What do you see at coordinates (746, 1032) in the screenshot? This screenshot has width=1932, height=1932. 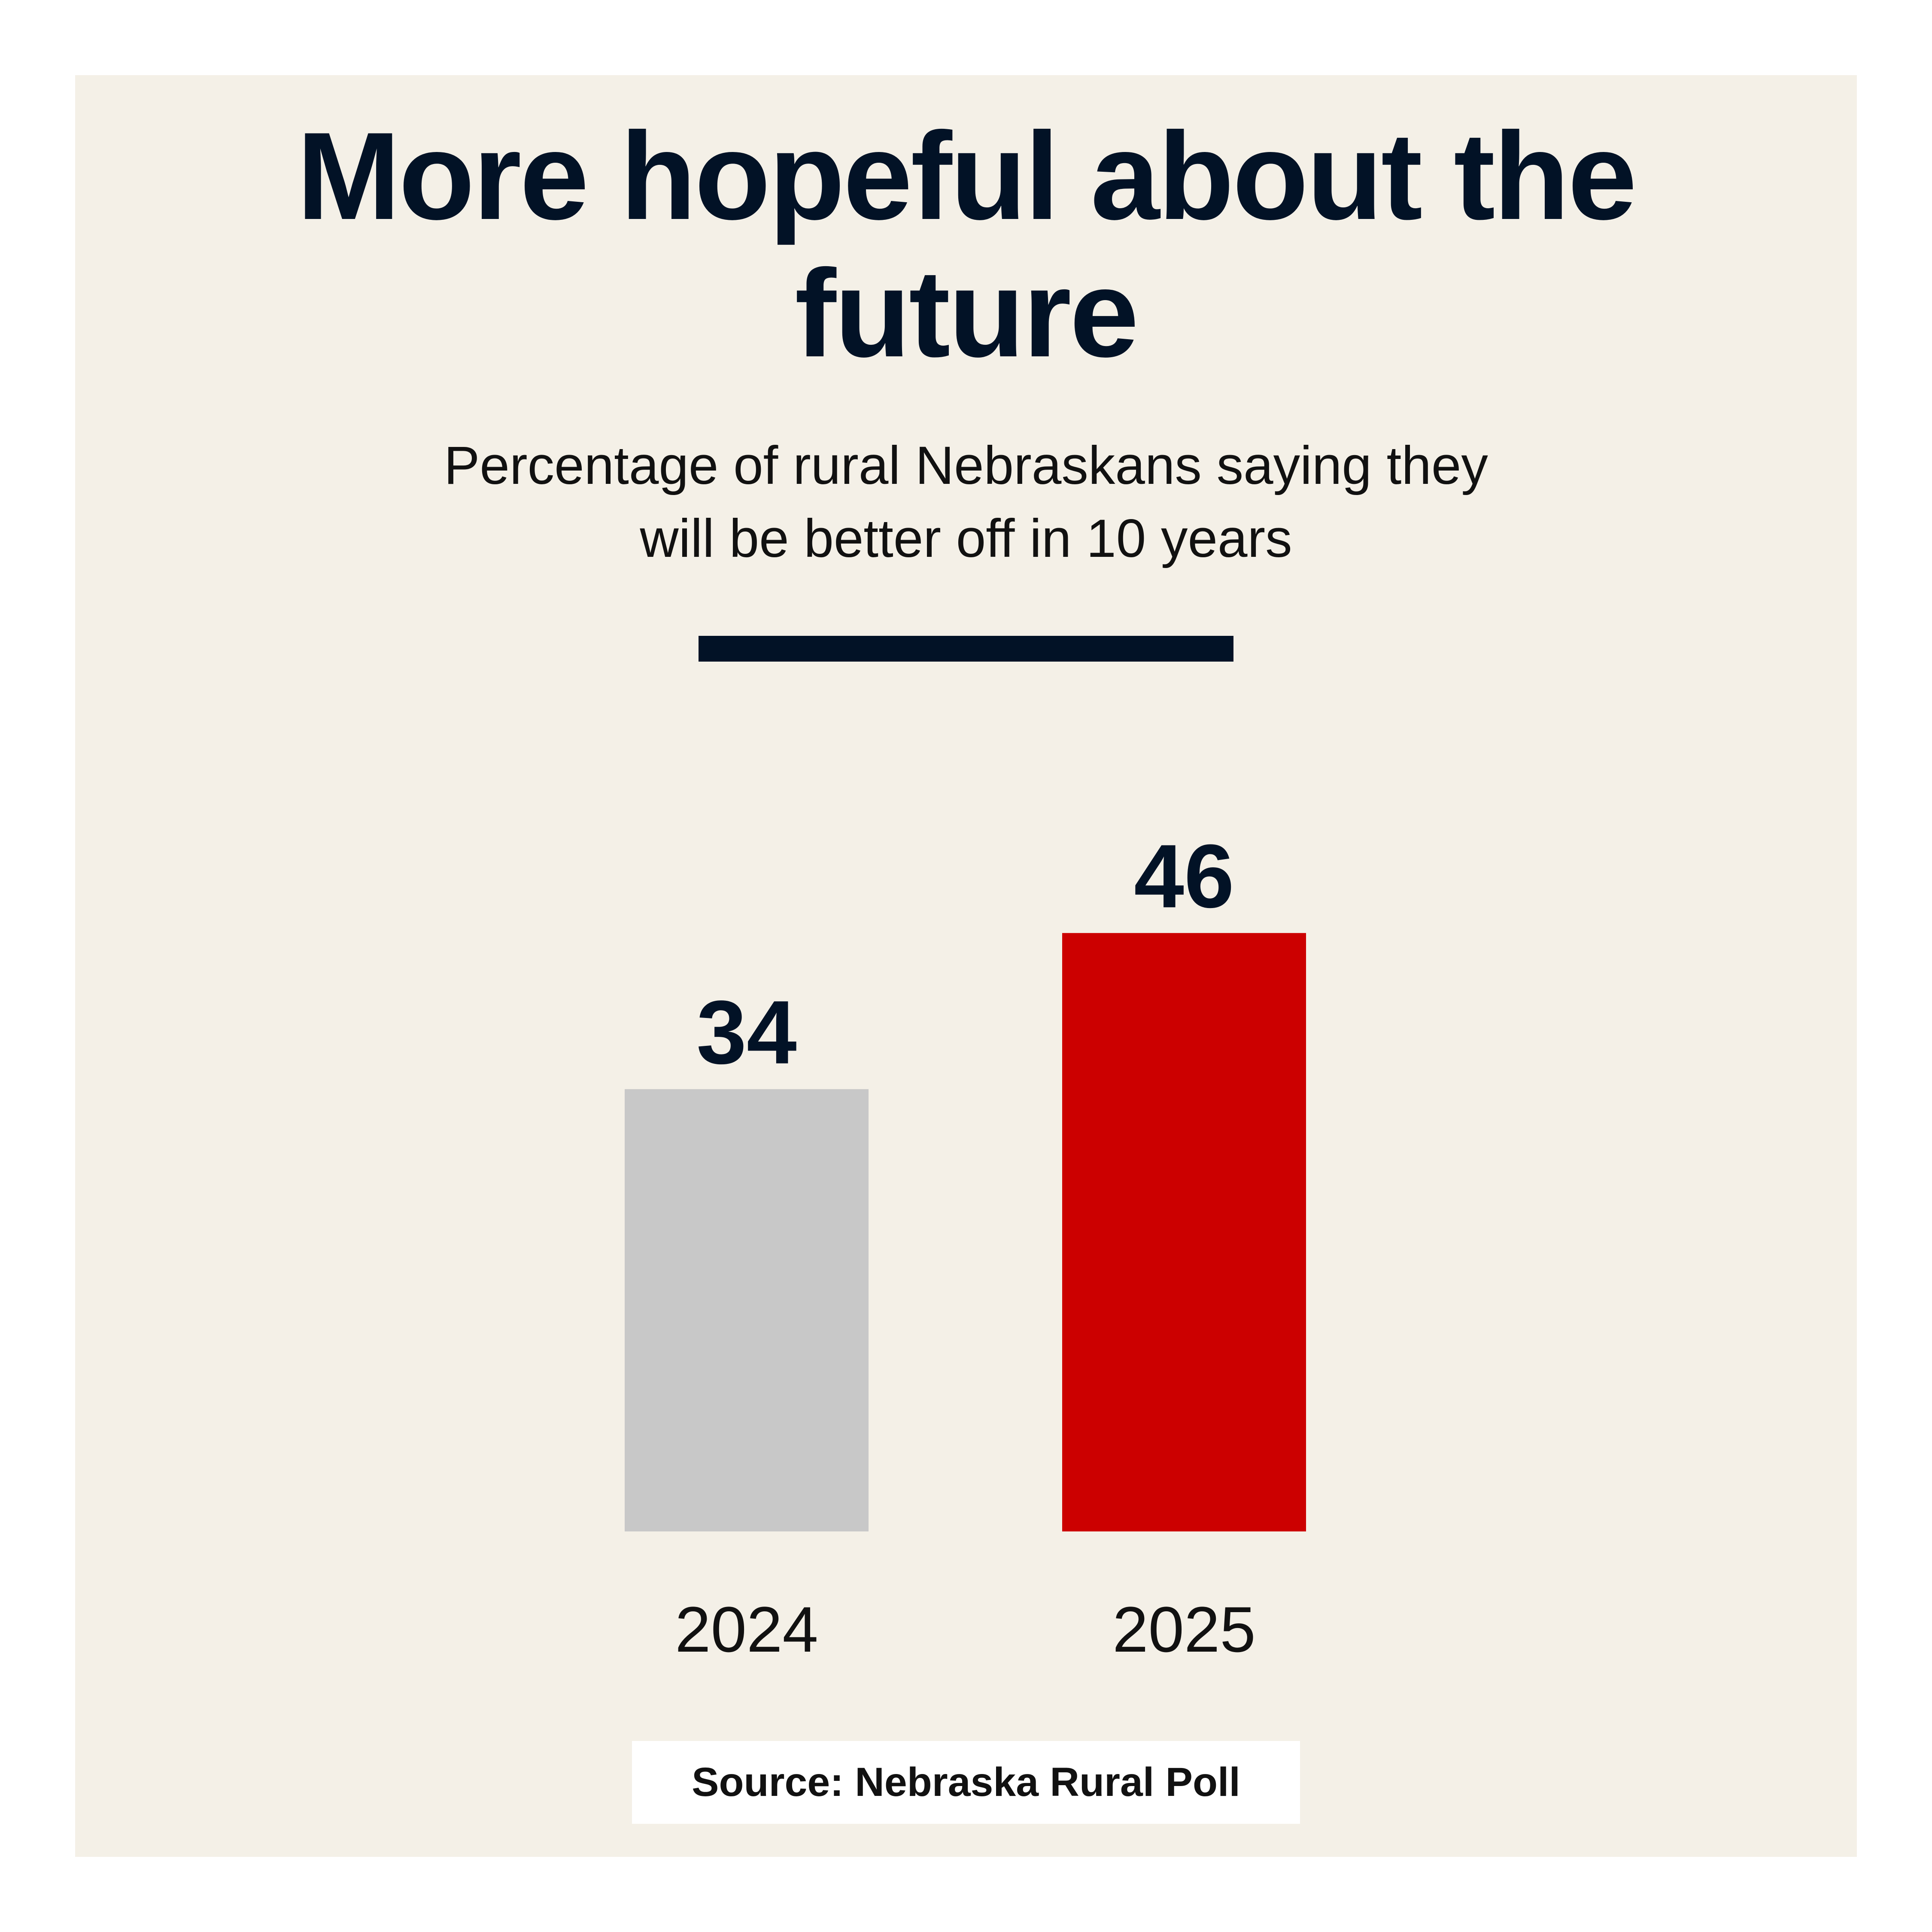 I see `value-label: 34` at bounding box center [746, 1032].